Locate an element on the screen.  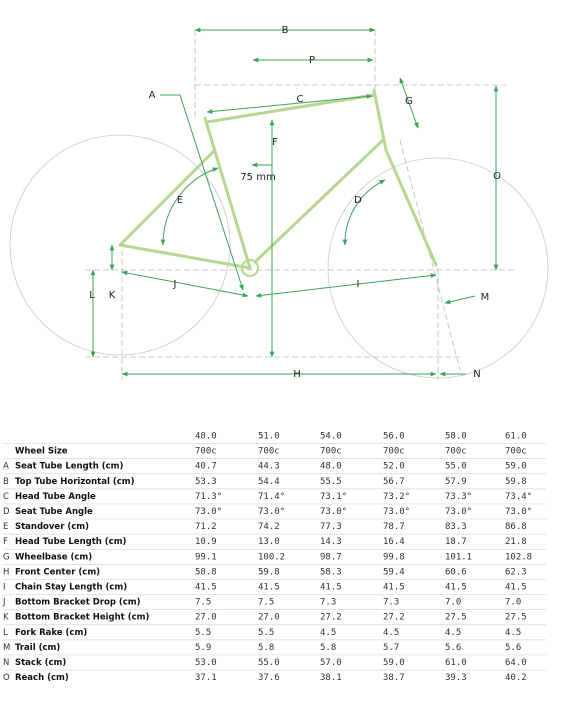
cell-value: 53.3 is located at coordinates (206, 482).